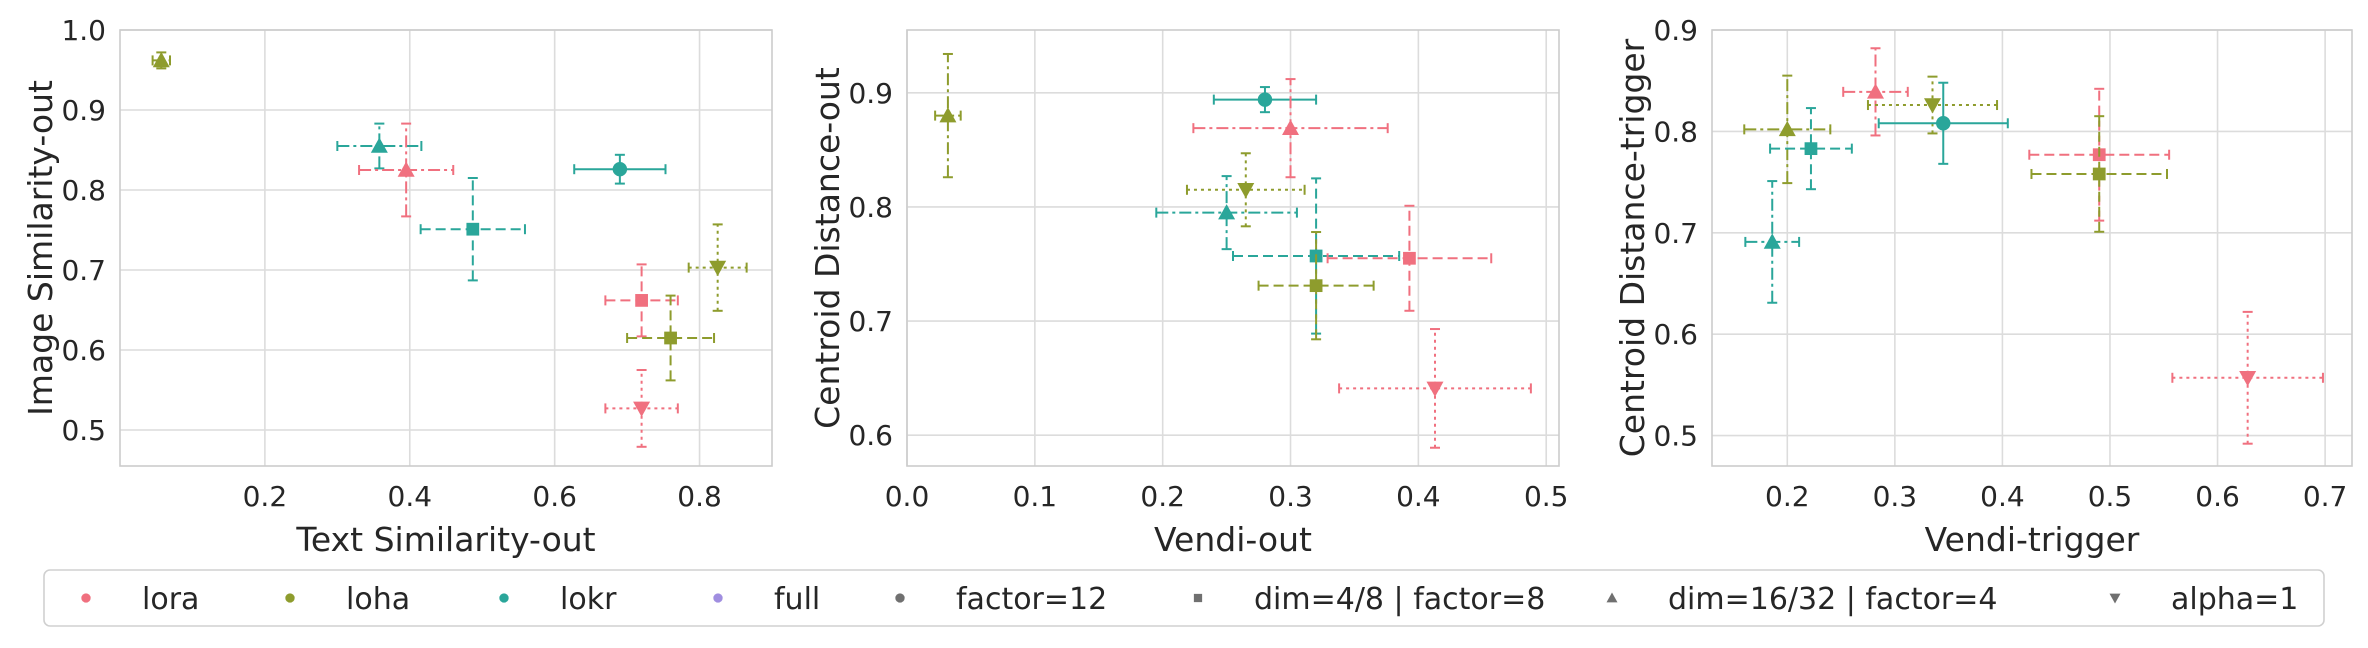  Describe the element at coordinates (1612, 597) in the screenshot. I see `legend-marker-triangle` at that location.